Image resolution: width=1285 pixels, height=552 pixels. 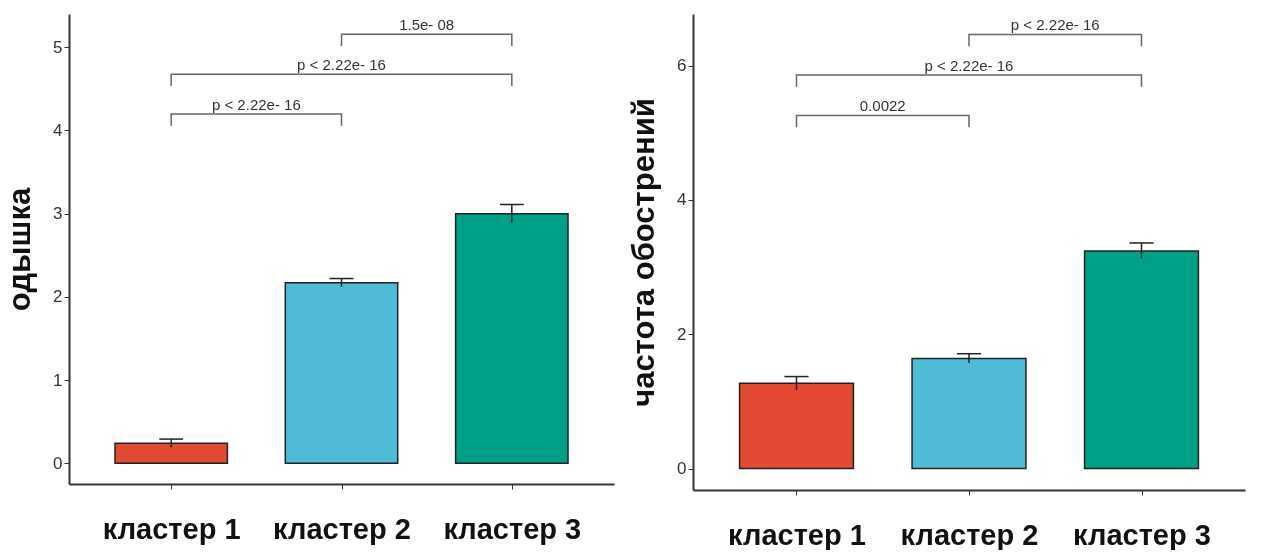 What do you see at coordinates (682, 66) in the screenshot?
I see `y-tick-label: 6` at bounding box center [682, 66].